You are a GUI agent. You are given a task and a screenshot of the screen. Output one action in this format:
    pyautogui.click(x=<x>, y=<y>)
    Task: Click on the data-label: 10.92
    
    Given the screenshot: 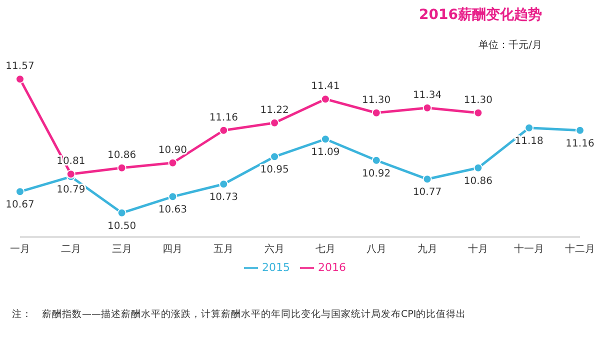 What is the action you would take?
    pyautogui.click(x=376, y=174)
    